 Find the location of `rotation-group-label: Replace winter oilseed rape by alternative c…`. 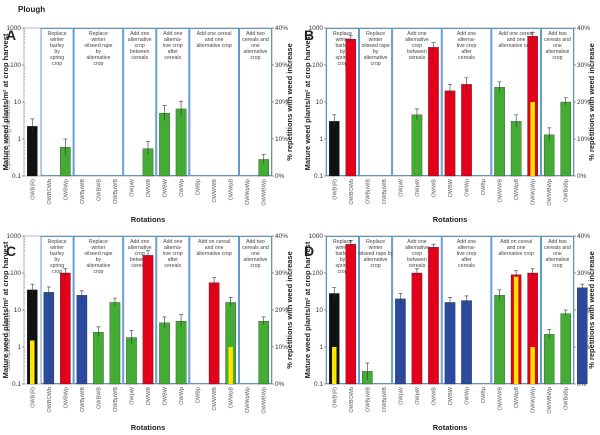

rotation-group-label: Replace winter oilseed rape by alternative c… is located at coordinates (376, 254).